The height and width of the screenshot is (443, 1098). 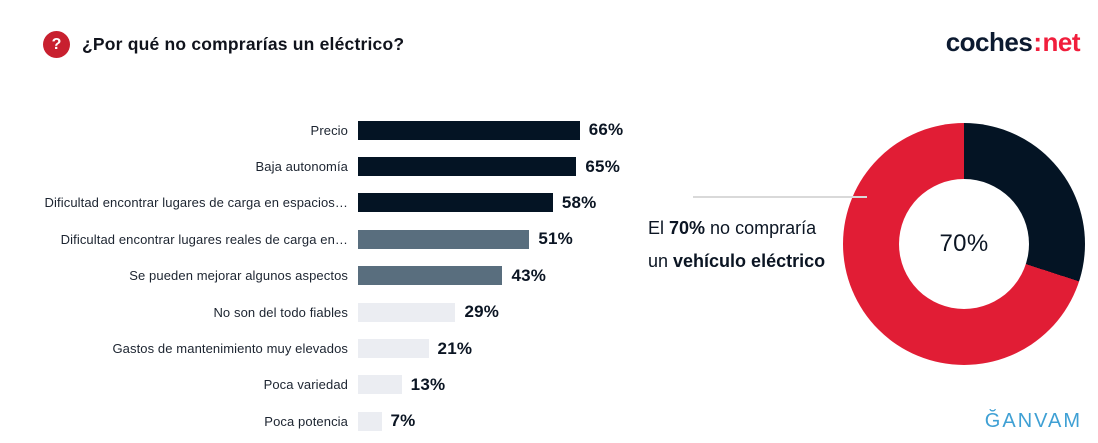 I want to click on annotation-text: un, so click(x=661, y=261).